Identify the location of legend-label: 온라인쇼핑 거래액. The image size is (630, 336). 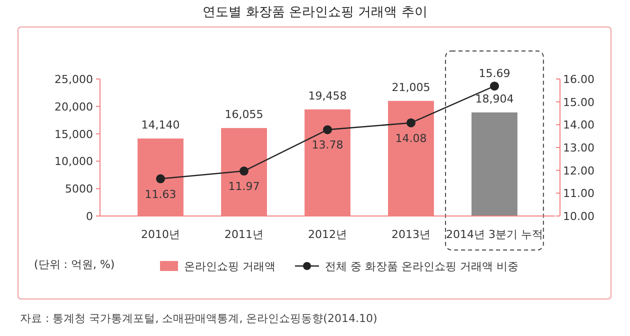
(230, 266).